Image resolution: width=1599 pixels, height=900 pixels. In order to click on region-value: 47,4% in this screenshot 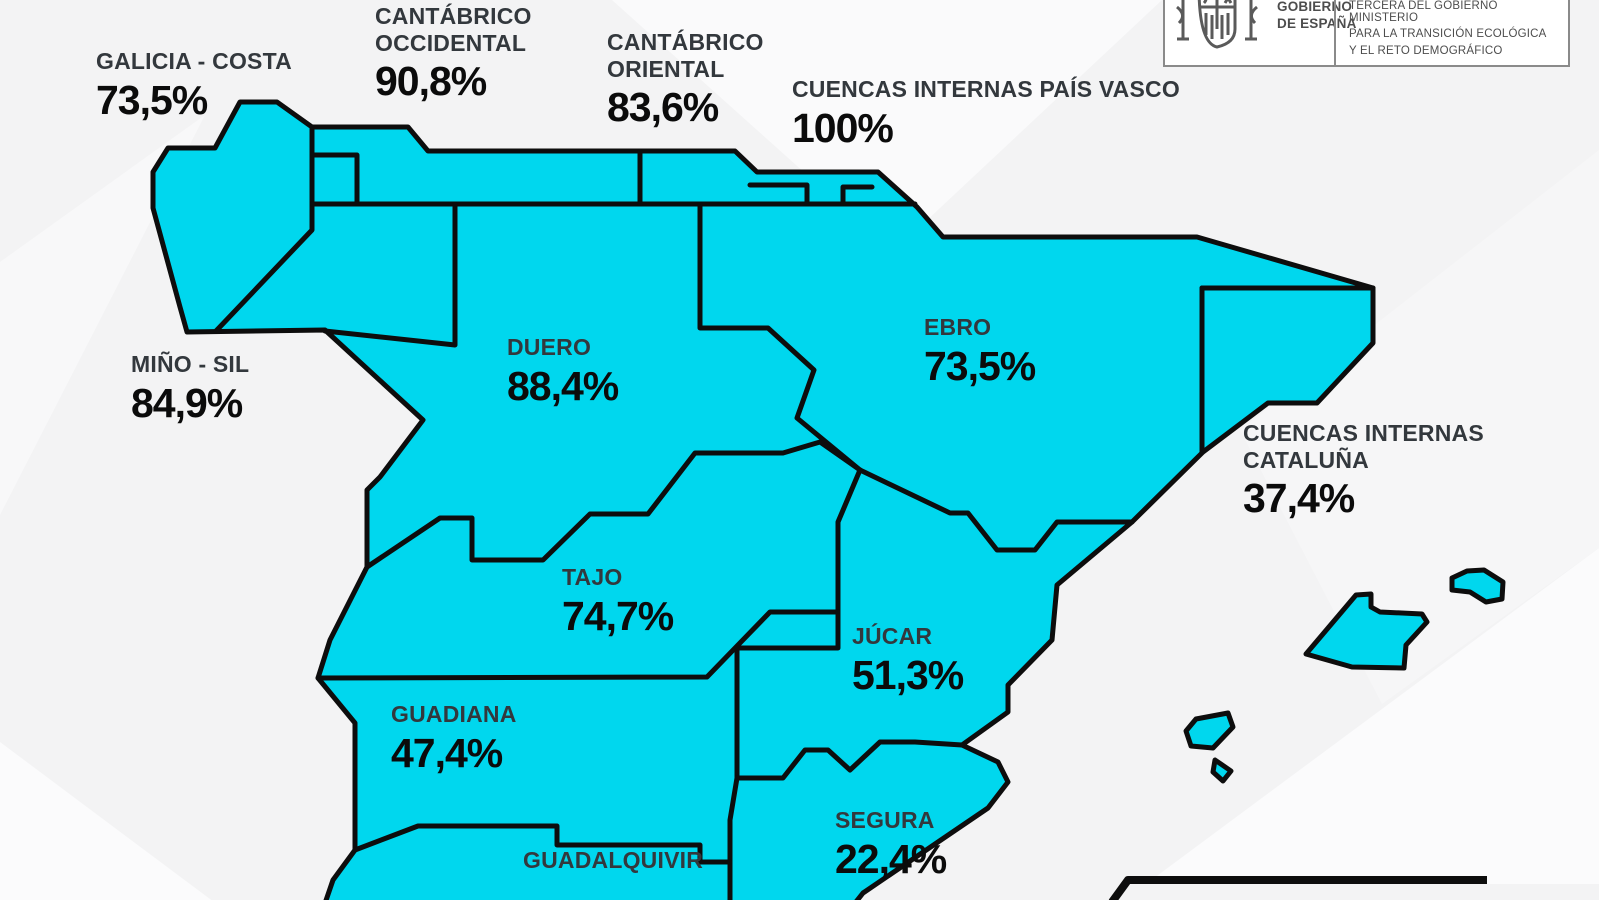, I will do `click(447, 752)`.